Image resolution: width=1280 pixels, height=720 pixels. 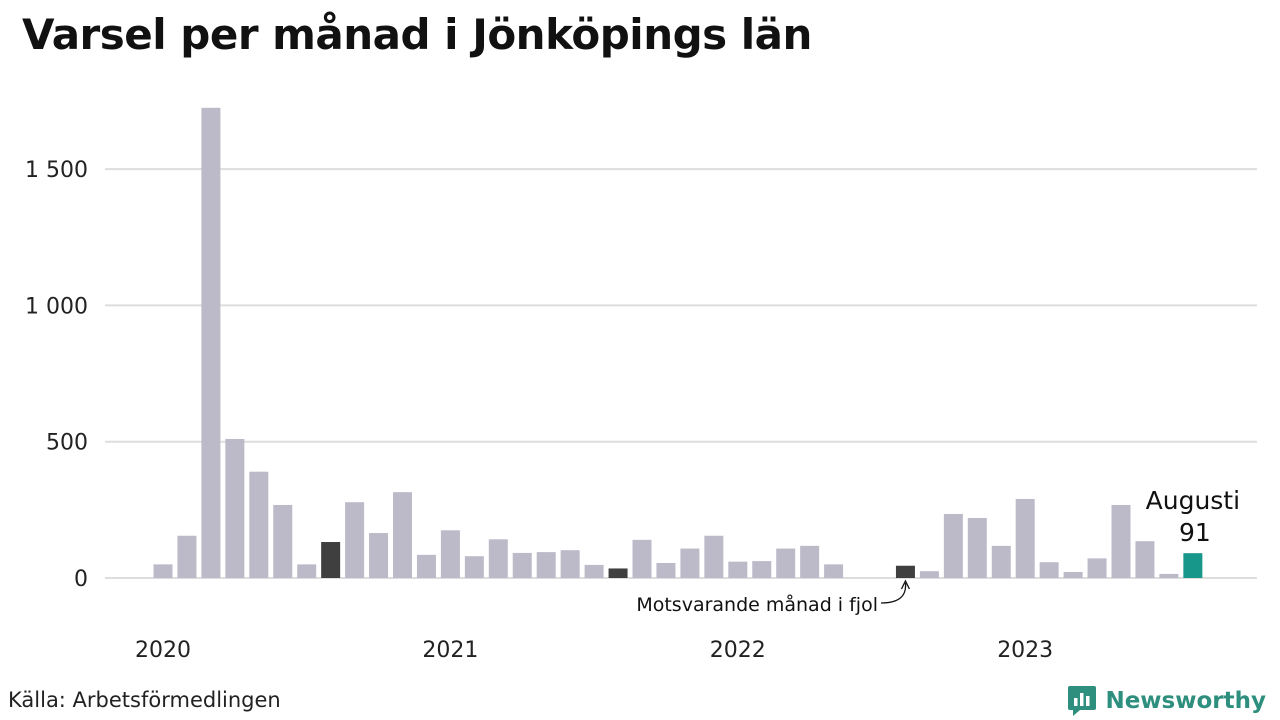 What do you see at coordinates (757, 604) in the screenshot?
I see `comparison-annotation-label: Motsvarande månad i fjol` at bounding box center [757, 604].